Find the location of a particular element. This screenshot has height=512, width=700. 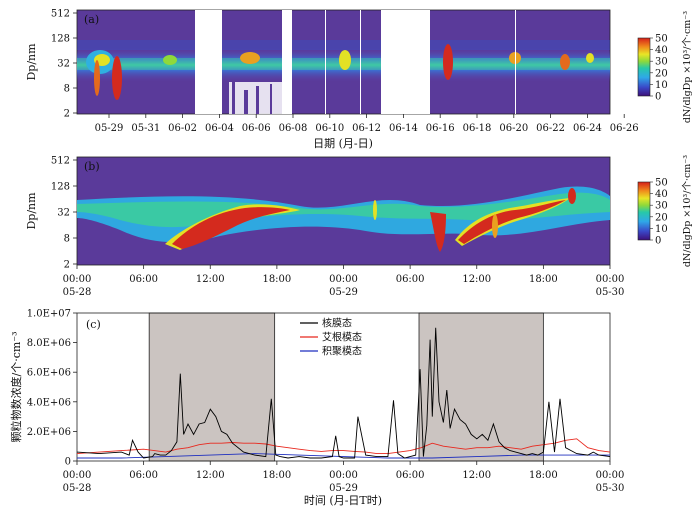

legend-label-1: 艾根模态 is located at coordinates (342, 337).